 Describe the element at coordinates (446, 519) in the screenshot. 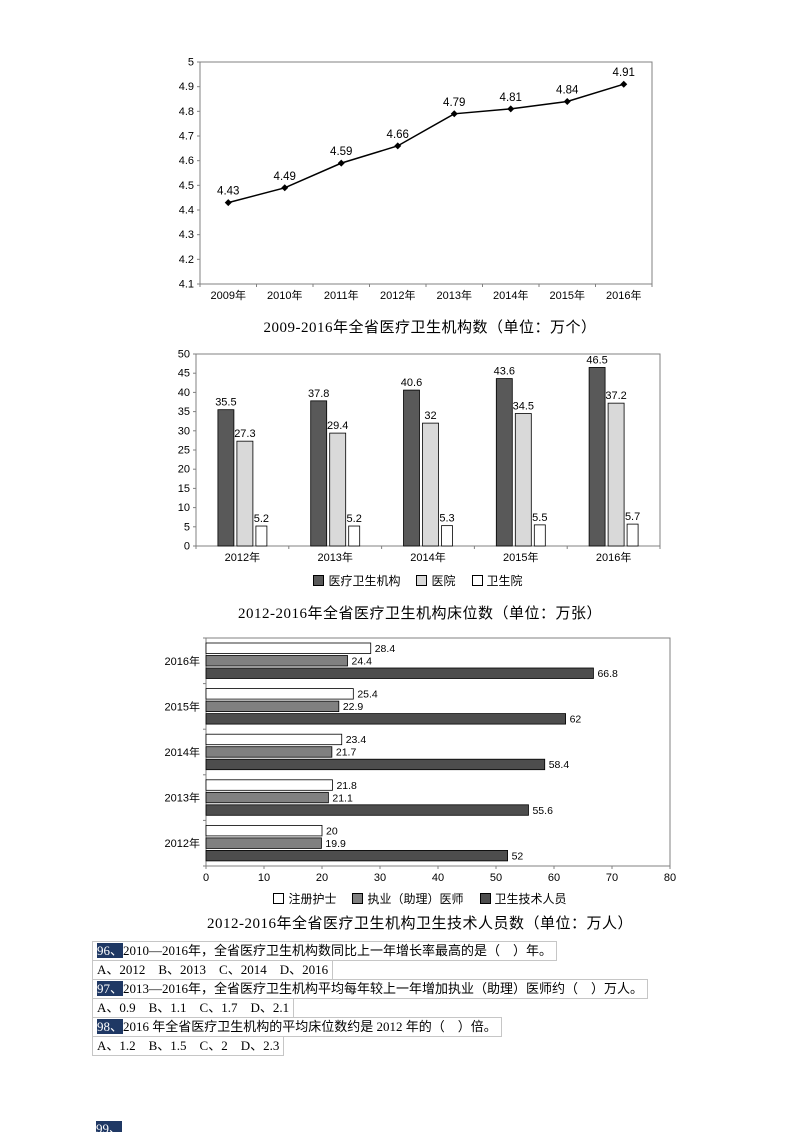

I see `svg-text: 5.3` at that location.